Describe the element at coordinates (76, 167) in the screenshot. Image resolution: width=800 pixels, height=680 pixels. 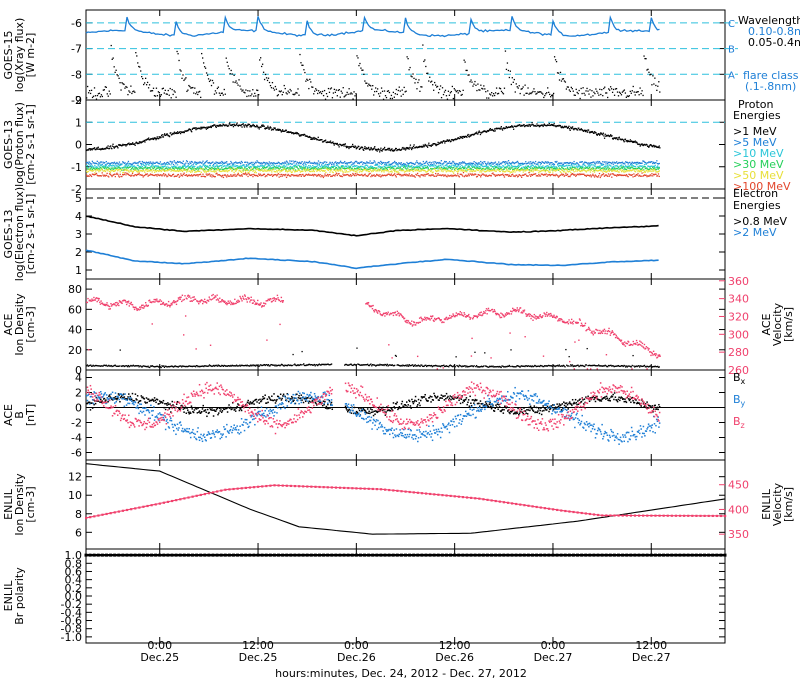
I see `y-tick-label: -1` at that location.